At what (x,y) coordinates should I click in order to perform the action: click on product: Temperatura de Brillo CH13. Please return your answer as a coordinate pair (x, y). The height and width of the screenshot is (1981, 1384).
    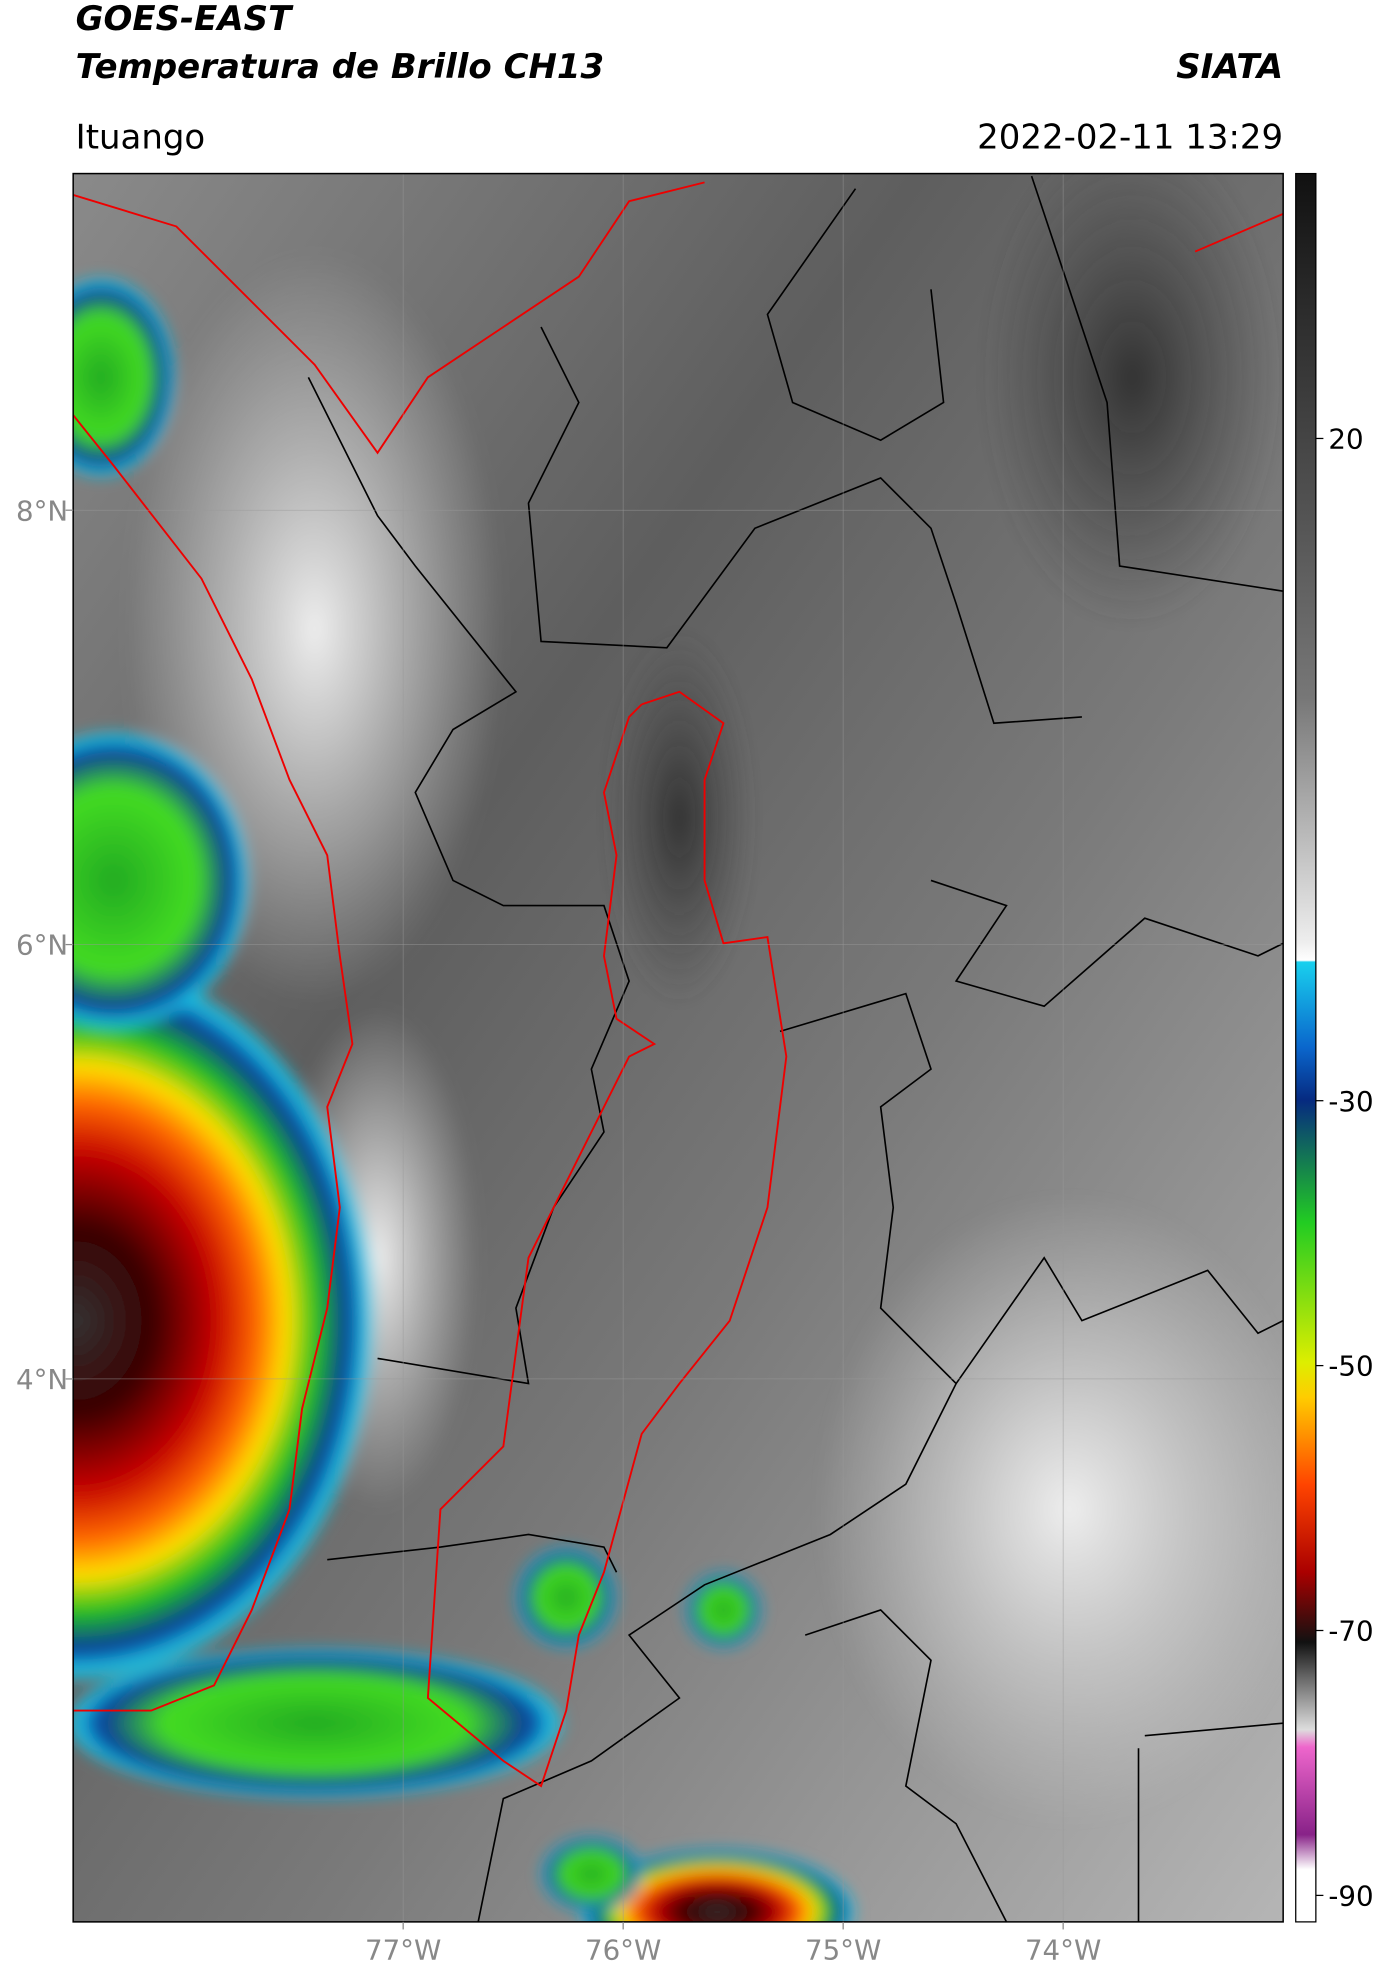
    Looking at the image, I should click on (340, 67).